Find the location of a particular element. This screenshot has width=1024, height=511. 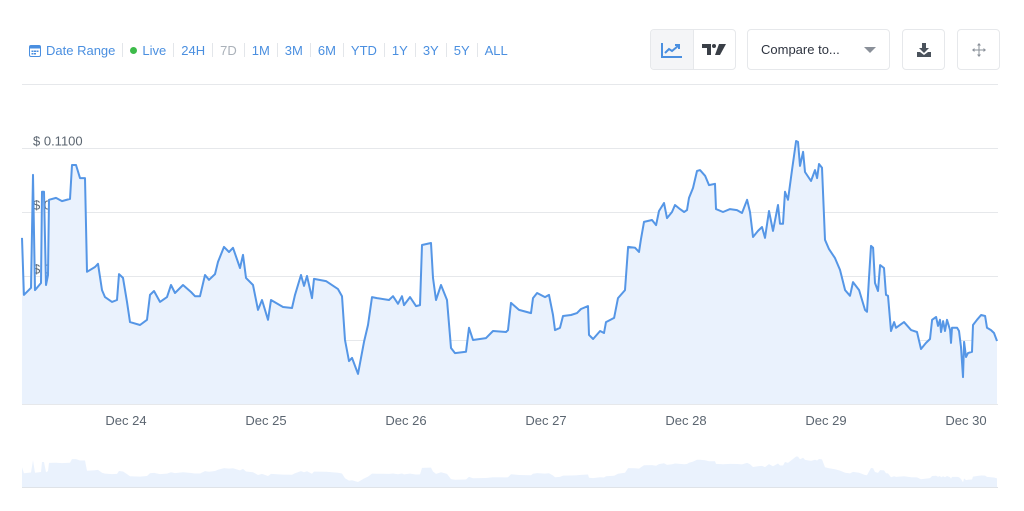

x-tick-label: Dec 27 is located at coordinates (545, 420).